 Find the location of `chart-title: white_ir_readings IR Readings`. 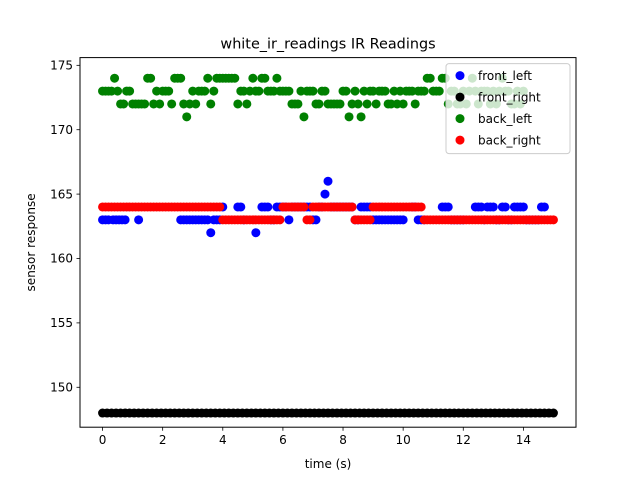

chart-title: white_ir_readings IR Readings is located at coordinates (327, 45).